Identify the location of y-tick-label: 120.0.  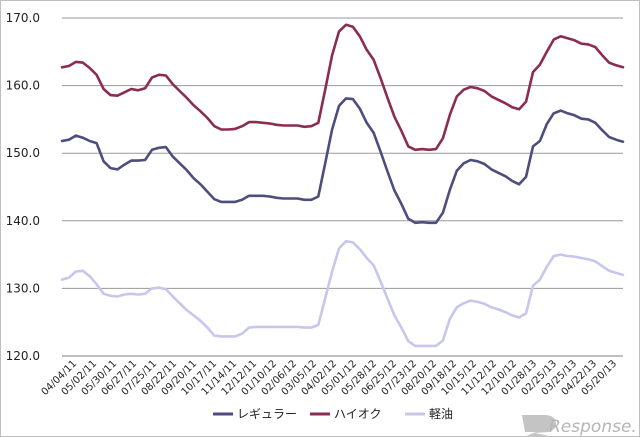
(23, 356).